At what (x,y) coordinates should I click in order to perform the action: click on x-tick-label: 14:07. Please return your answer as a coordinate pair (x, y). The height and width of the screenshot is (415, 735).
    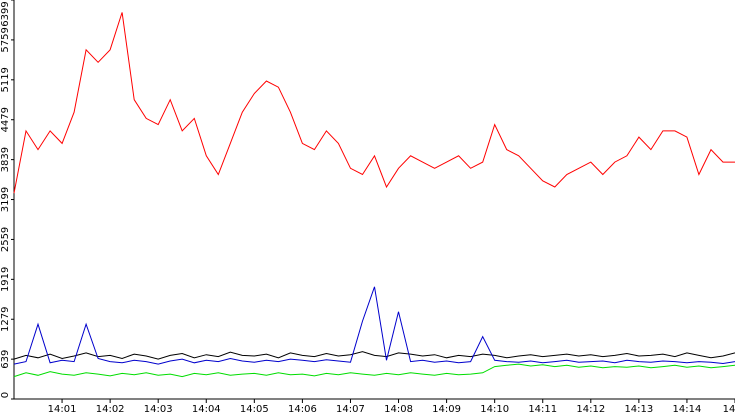
    Looking at the image, I should click on (350, 409).